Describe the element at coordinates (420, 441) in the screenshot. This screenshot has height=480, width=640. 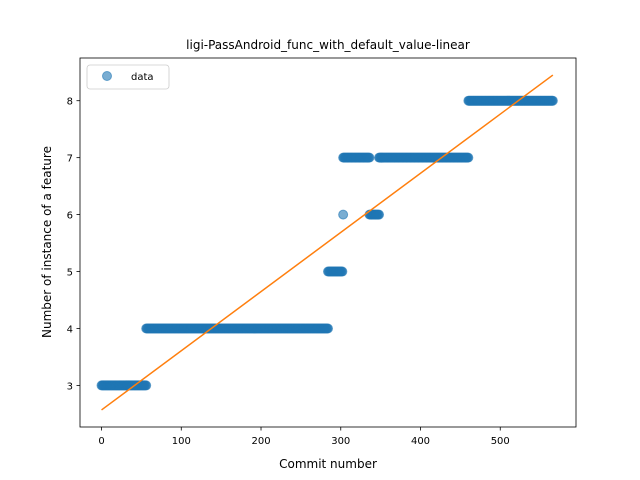
I see `x-tick-label: 400` at that location.